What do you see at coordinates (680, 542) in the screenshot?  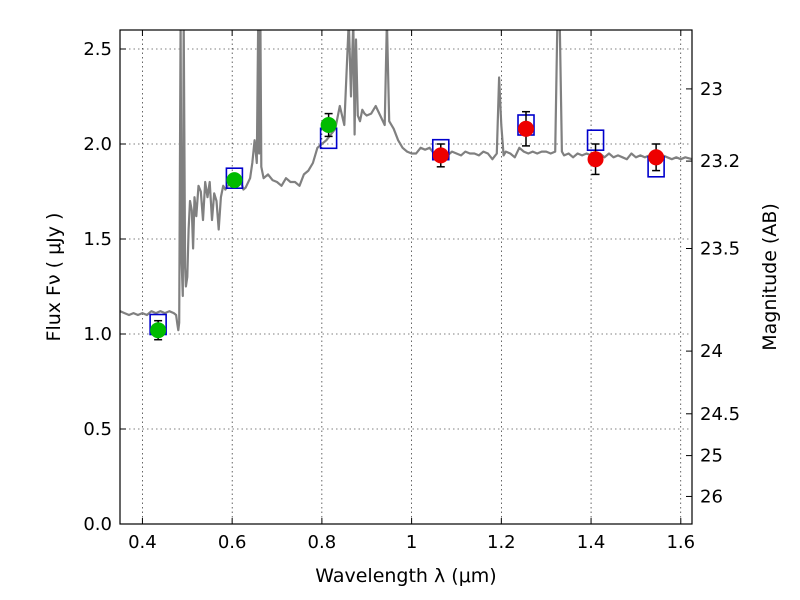 I see `x-tick-label: 1.6` at bounding box center [680, 542].